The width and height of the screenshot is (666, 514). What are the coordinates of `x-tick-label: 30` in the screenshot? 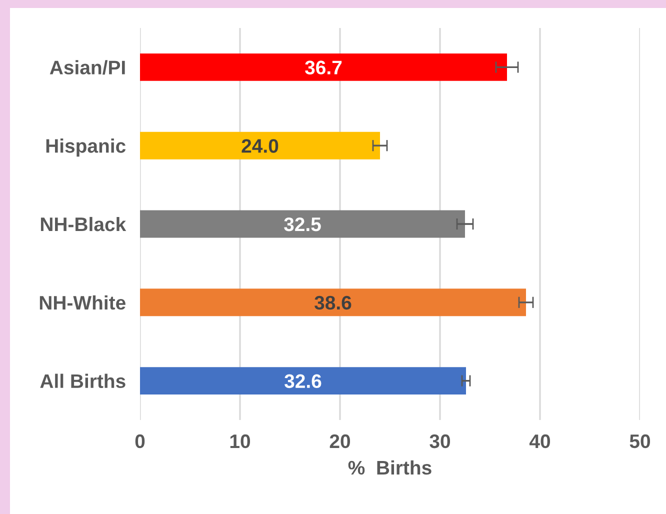 It's located at (440, 441).